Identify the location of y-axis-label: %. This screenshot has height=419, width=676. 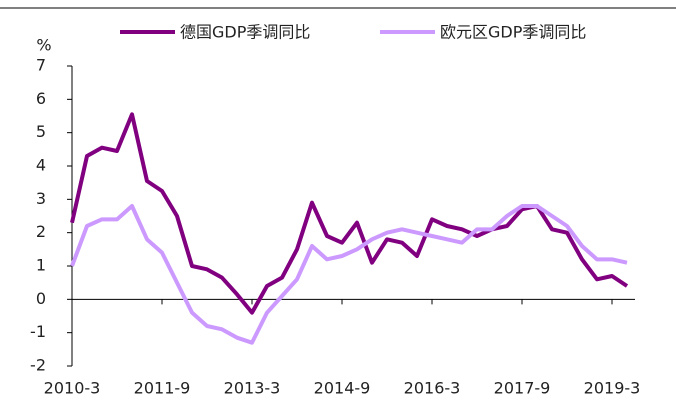
(43, 45).